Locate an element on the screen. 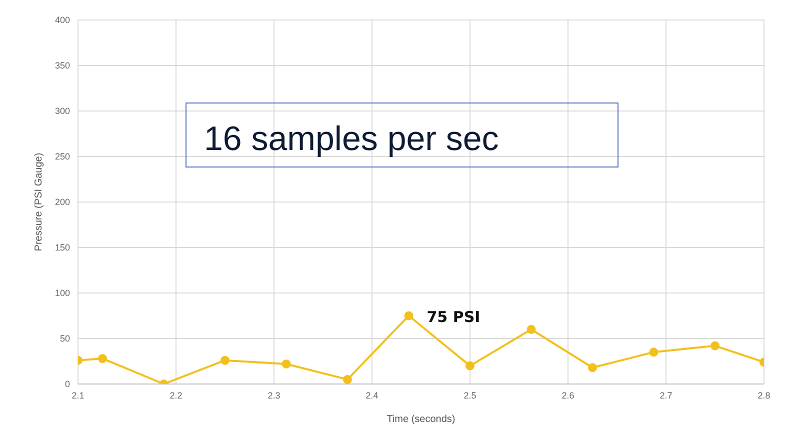  x-tick-label: 2.6 is located at coordinates (568, 395).